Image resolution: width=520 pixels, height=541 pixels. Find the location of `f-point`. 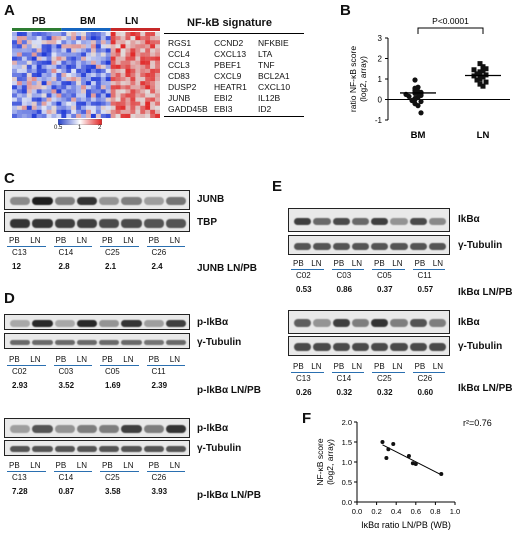

f-point is located at coordinates (441, 474).